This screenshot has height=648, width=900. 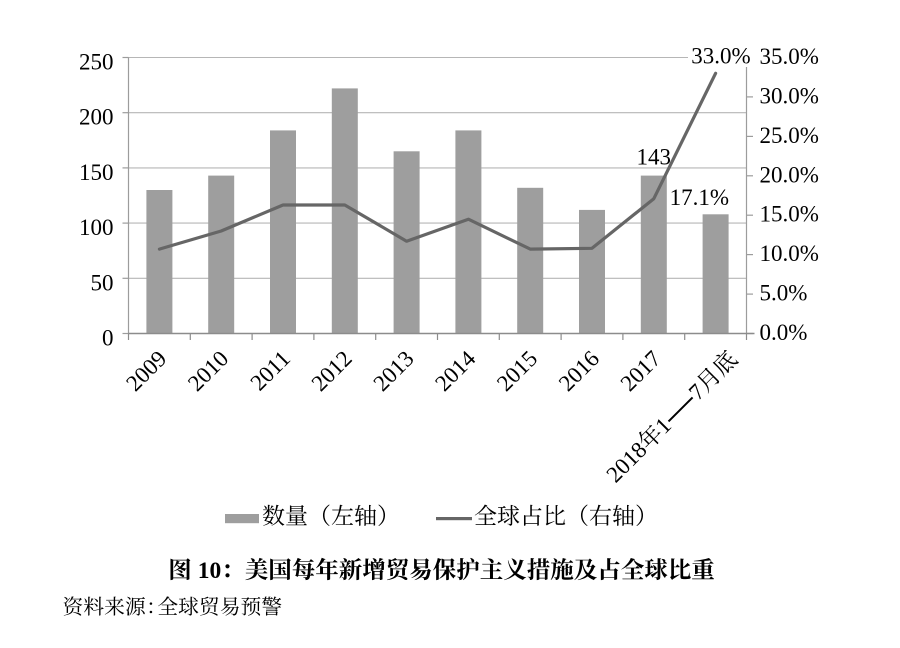 I want to click on svg-text: 35.0%, so click(x=789, y=56).